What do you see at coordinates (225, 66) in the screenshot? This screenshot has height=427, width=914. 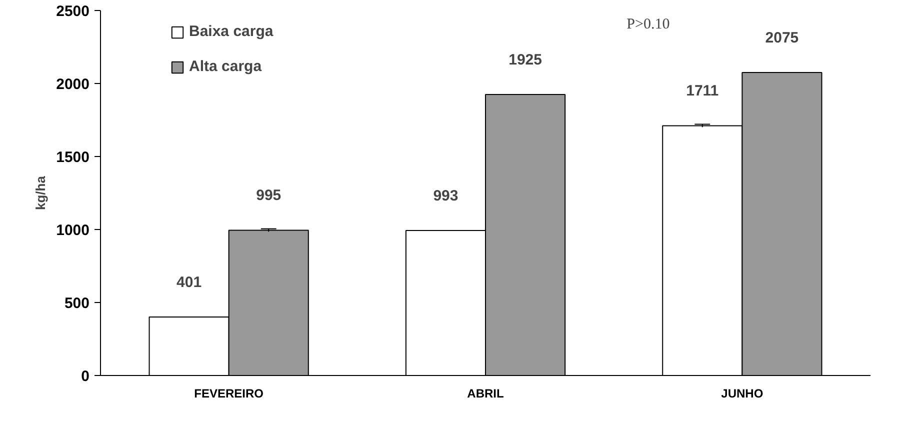 I see `legend-label: Alta carga` at bounding box center [225, 66].